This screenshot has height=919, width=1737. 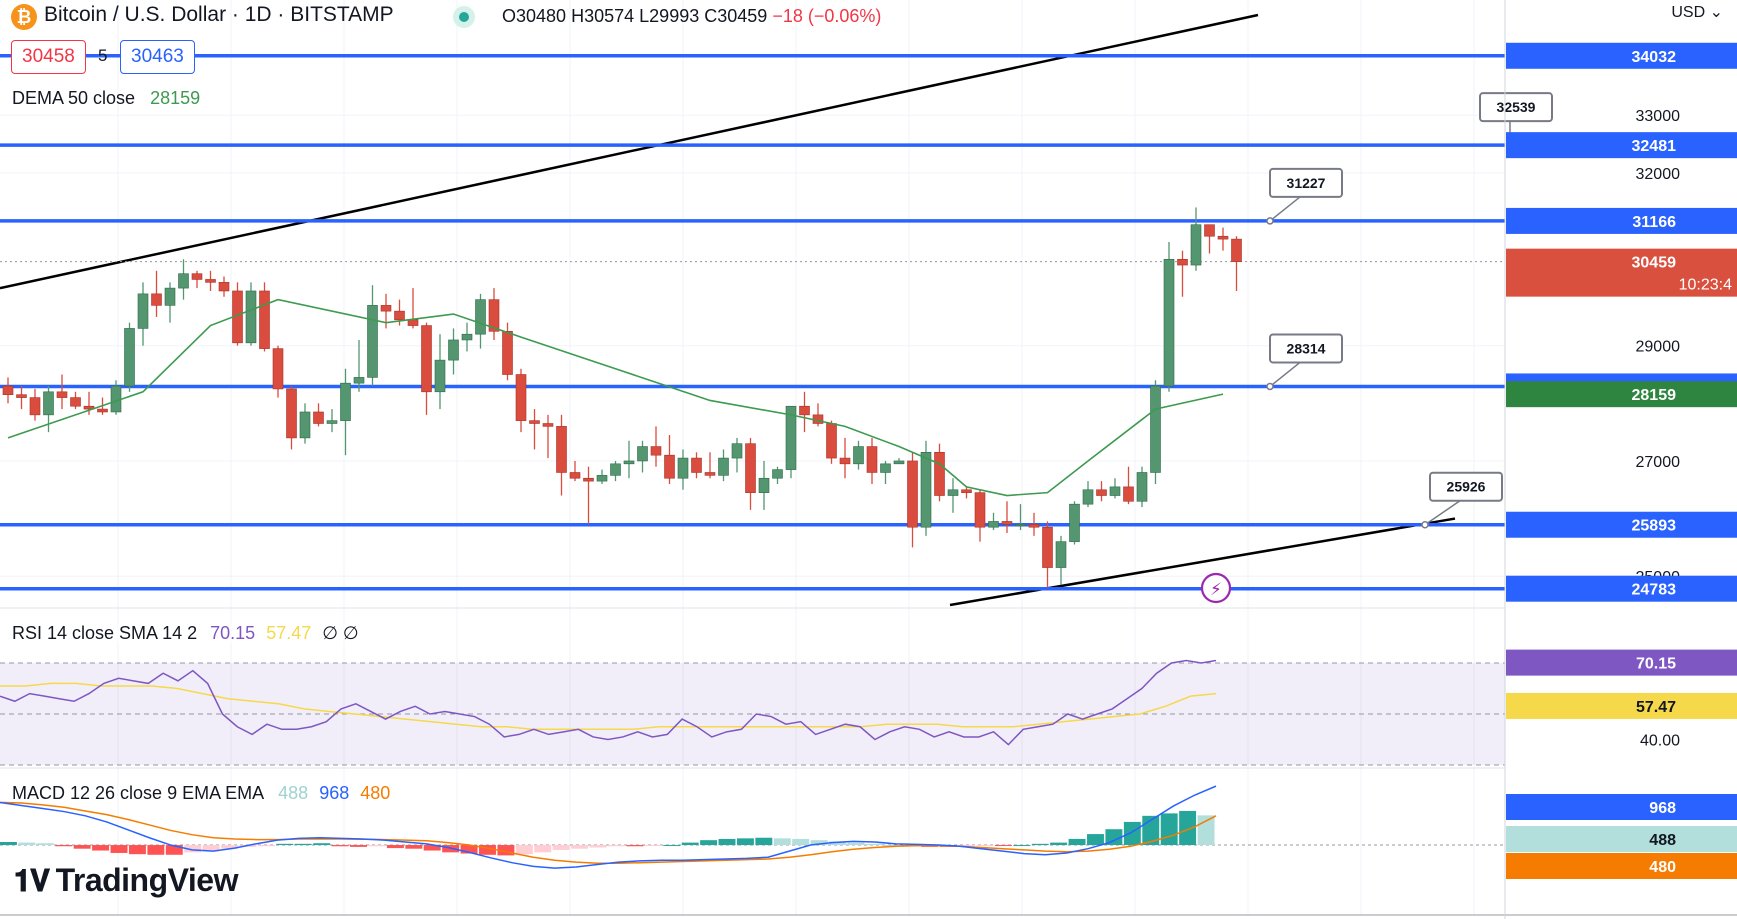 I want to click on level-price-tag, so click(x=1621, y=524).